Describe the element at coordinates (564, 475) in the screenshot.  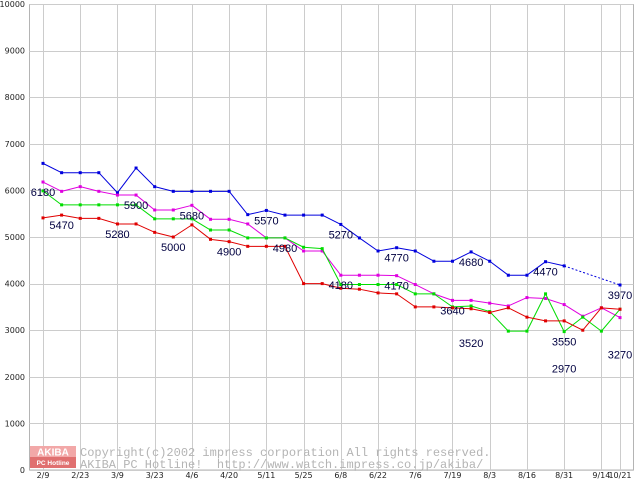
I see `x-tick-label: 8/31` at that location.